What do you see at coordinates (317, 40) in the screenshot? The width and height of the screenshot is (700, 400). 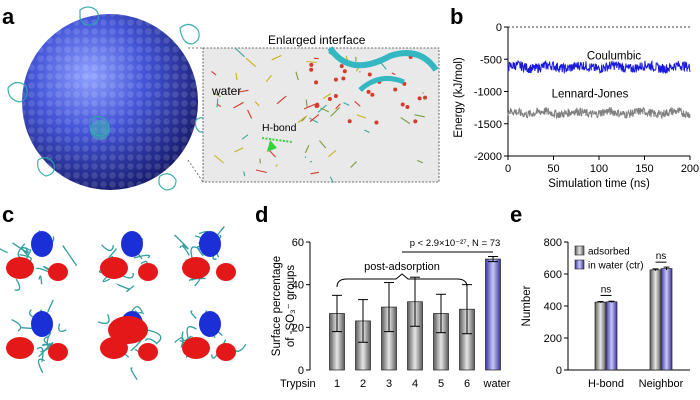 I see `inset-title: Enlarged interface` at bounding box center [317, 40].